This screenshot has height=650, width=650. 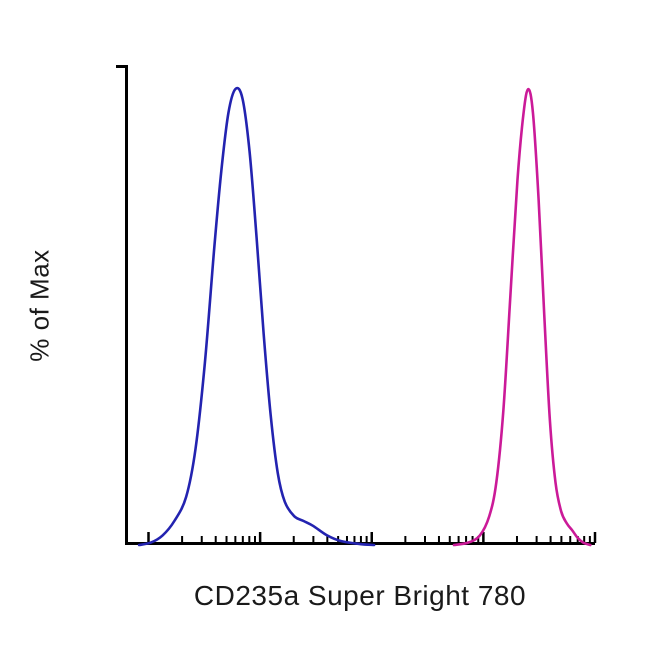 What do you see at coordinates (360, 595) in the screenshot?
I see `x-axis-label: CD235a Super Bright 780` at bounding box center [360, 595].